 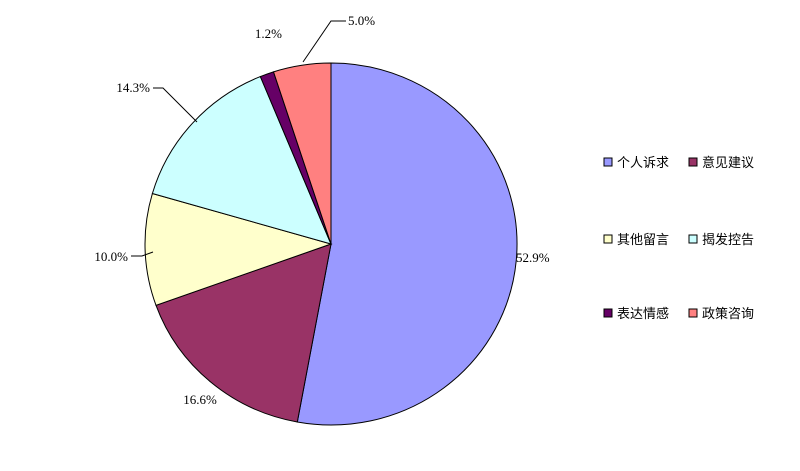 I want to click on legend-label-3: 其他留言, so click(x=643, y=240).